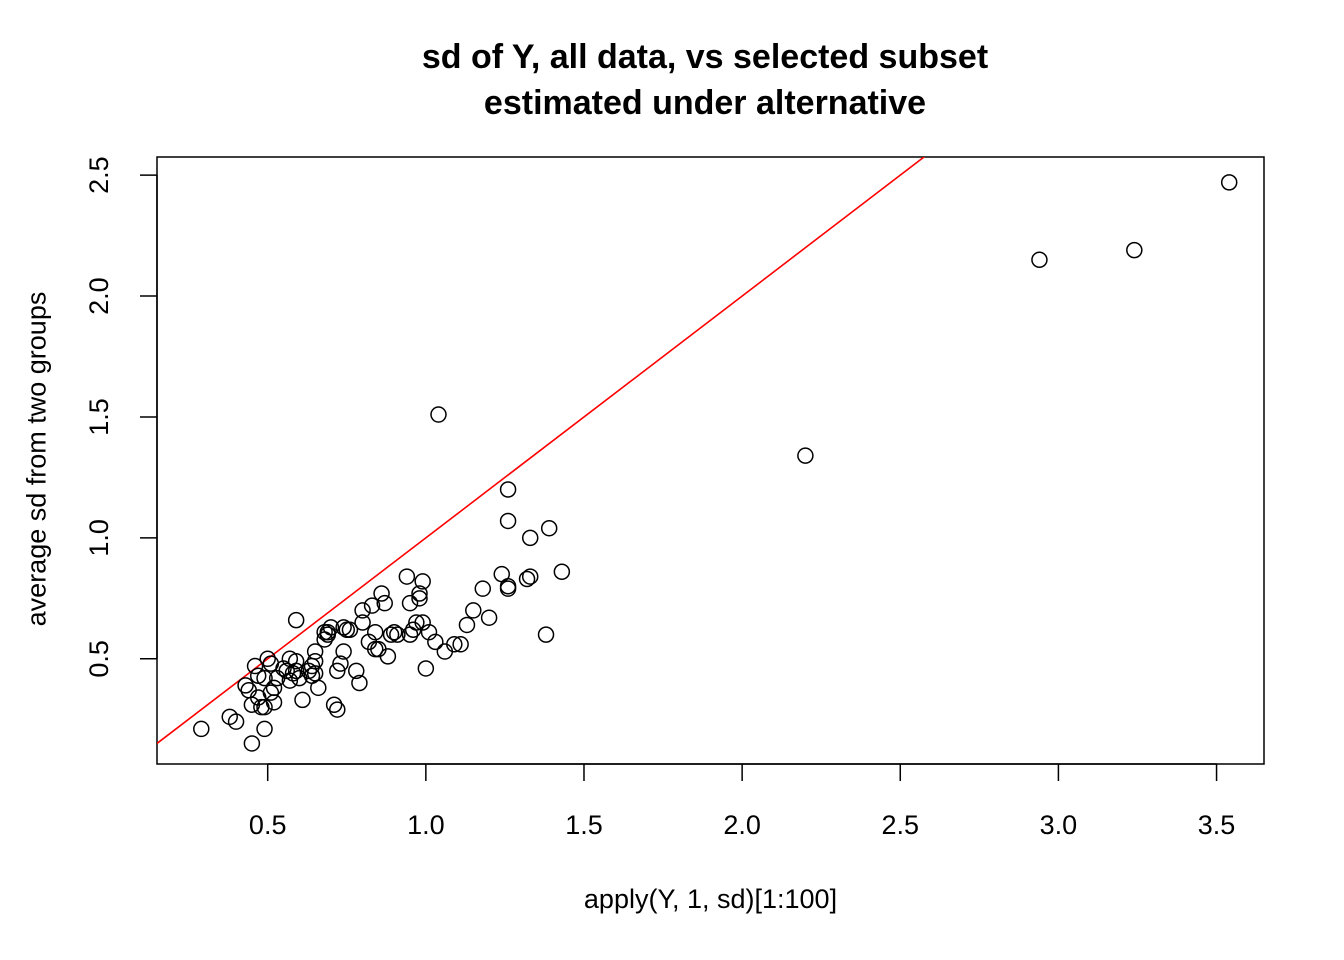  I want to click on chart-title-line-1: sd of Y, all data, vs selected subset, so click(705, 57).